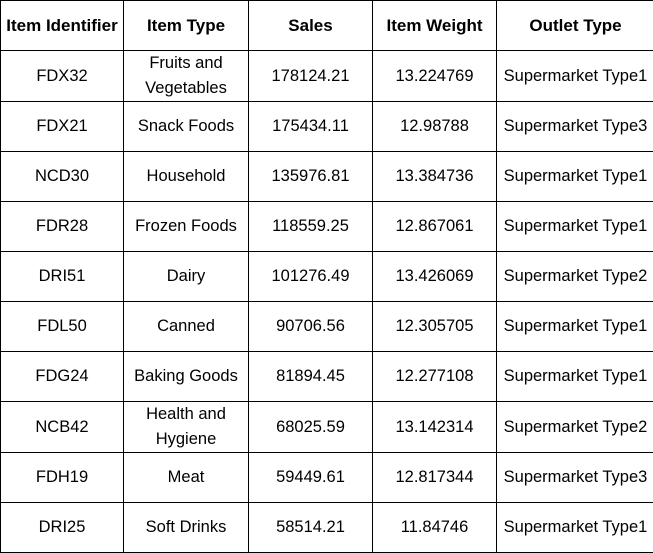 The width and height of the screenshot is (653, 553). Describe the element at coordinates (311, 277) in the screenshot. I see `cell-sales: 101276.49` at that location.